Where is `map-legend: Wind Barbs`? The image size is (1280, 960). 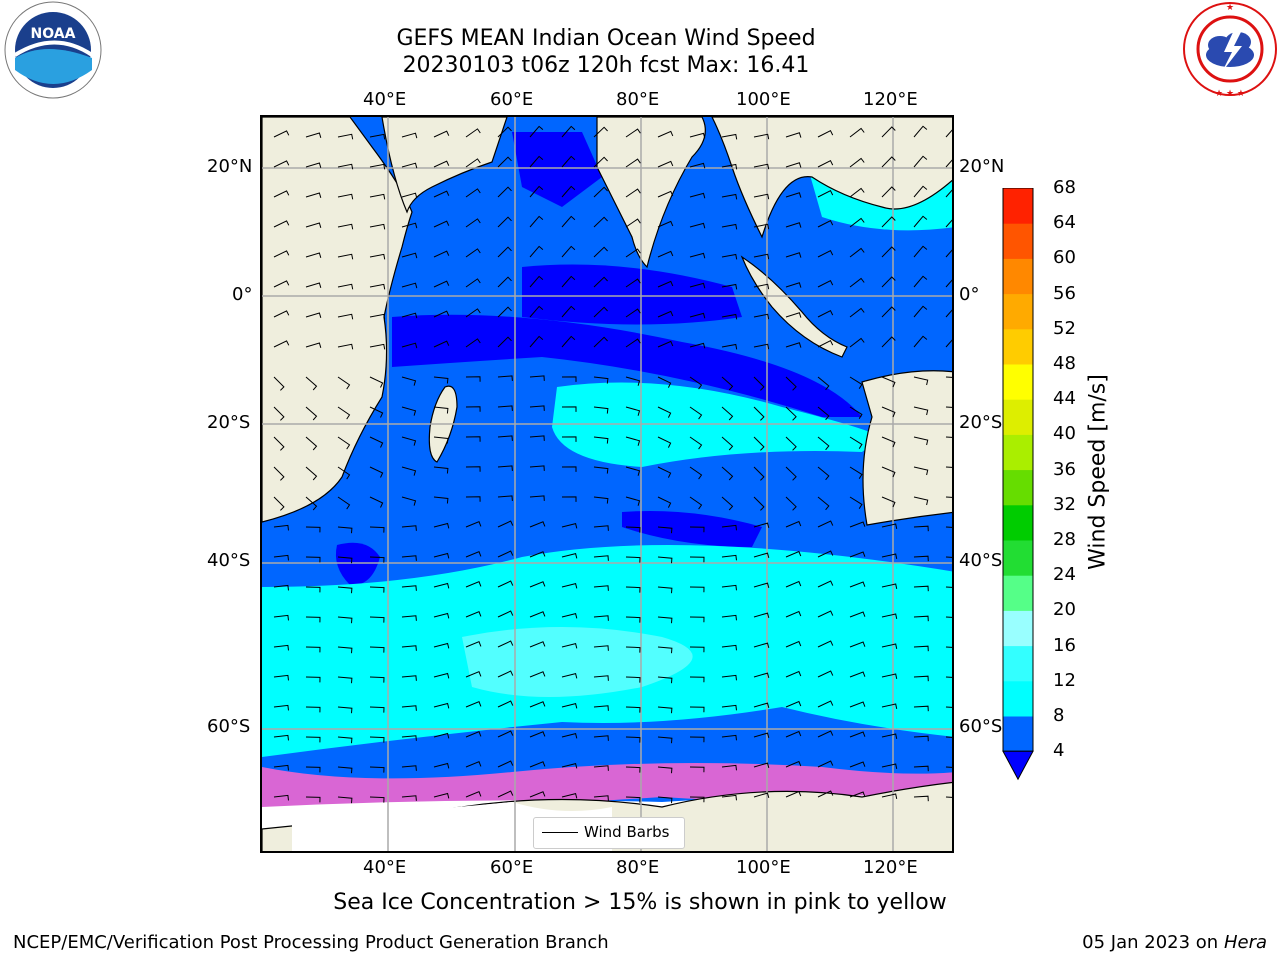 map-legend: Wind Barbs is located at coordinates (609, 833).